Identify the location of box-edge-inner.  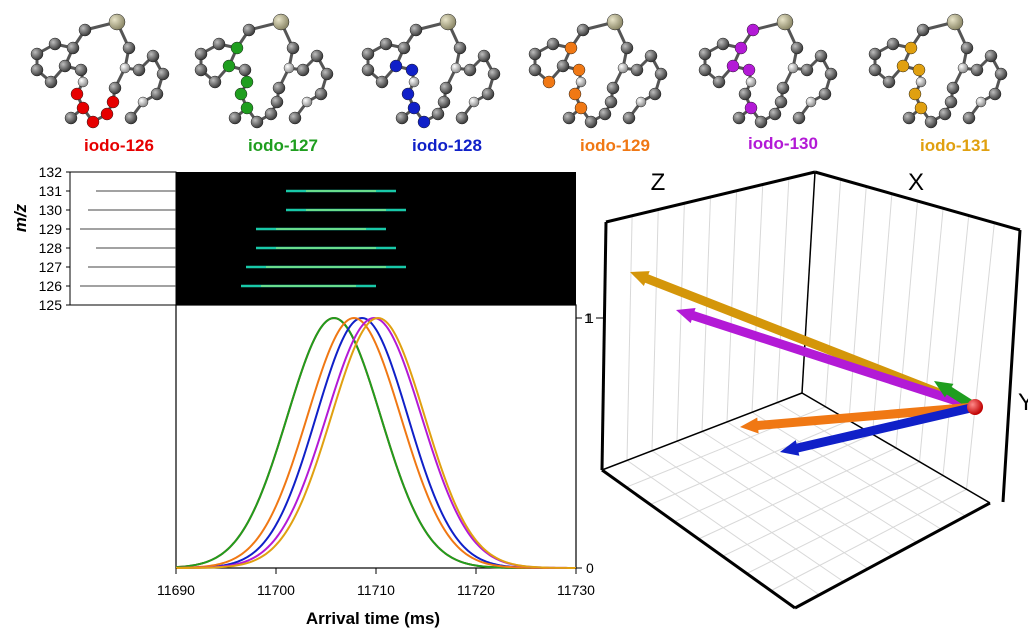
(702, 431).